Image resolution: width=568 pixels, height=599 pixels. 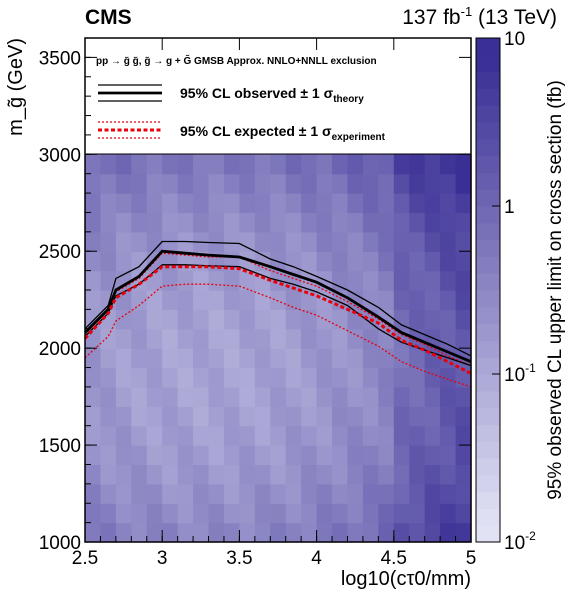 What do you see at coordinates (60, 446) in the screenshot?
I see `y-tick-label: 1500` at bounding box center [60, 446].